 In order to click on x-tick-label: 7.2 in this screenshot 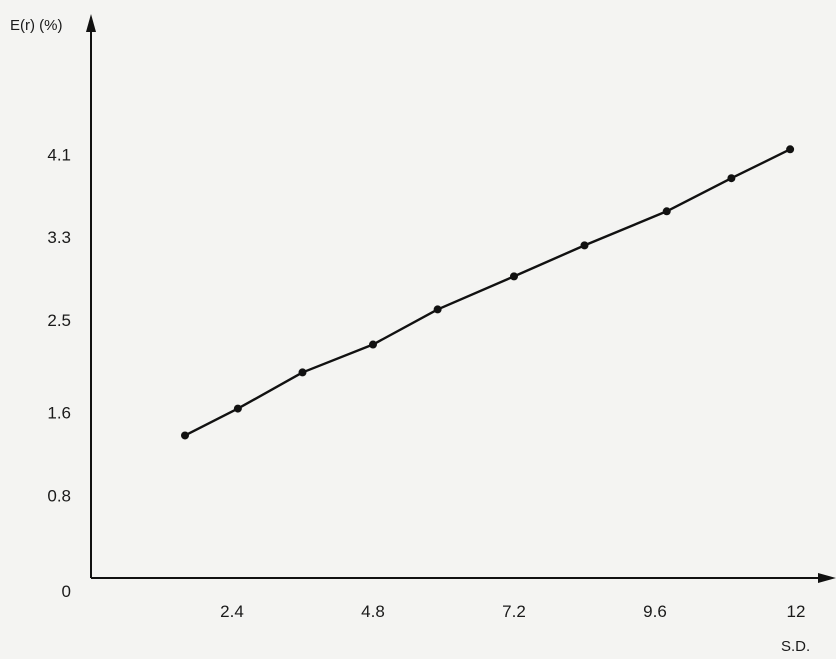, I will do `click(514, 611)`.